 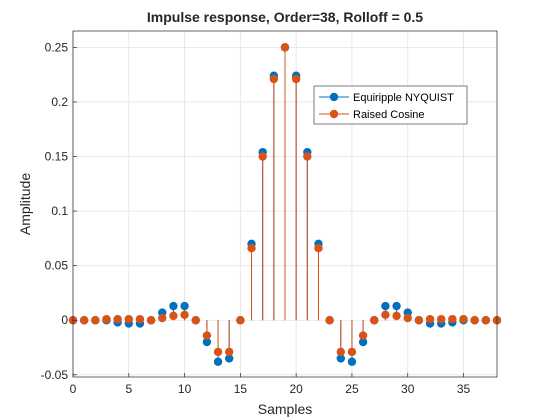 I want to click on legend-marker-equiripple, so click(x=334, y=97).